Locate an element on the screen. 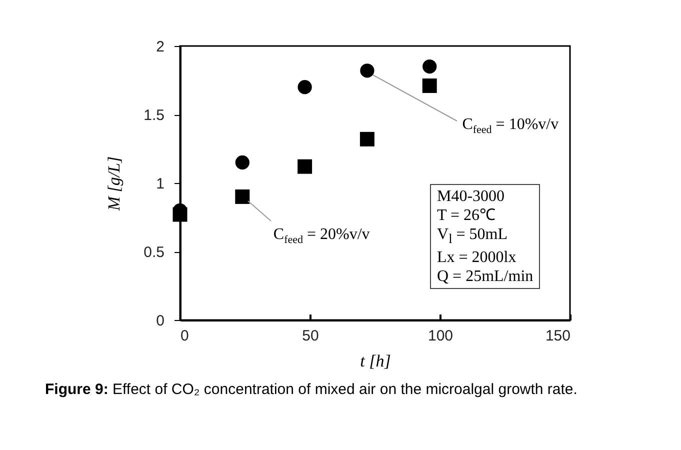  y-tick-label: 1.5 is located at coordinates (154, 115).